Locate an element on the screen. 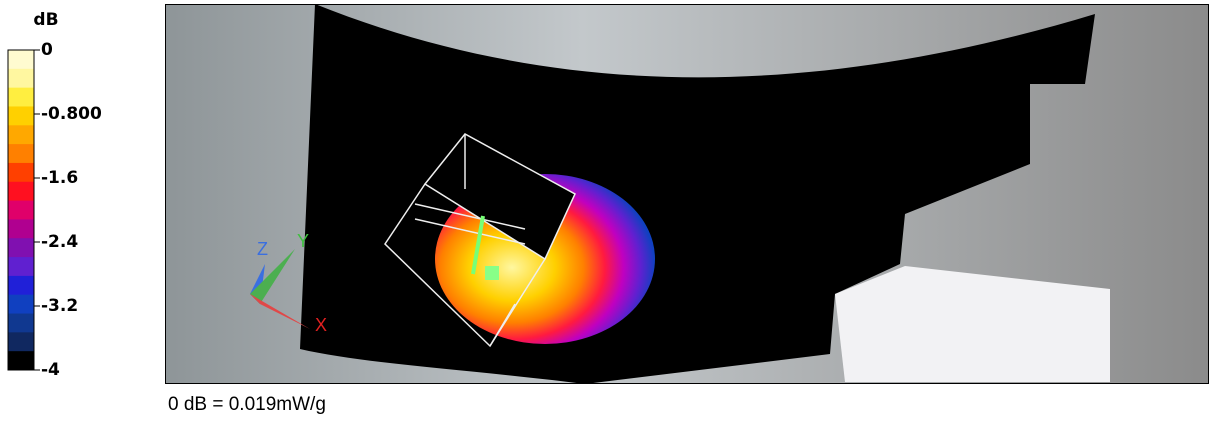  colorbar-frame is located at coordinates (21, 210).